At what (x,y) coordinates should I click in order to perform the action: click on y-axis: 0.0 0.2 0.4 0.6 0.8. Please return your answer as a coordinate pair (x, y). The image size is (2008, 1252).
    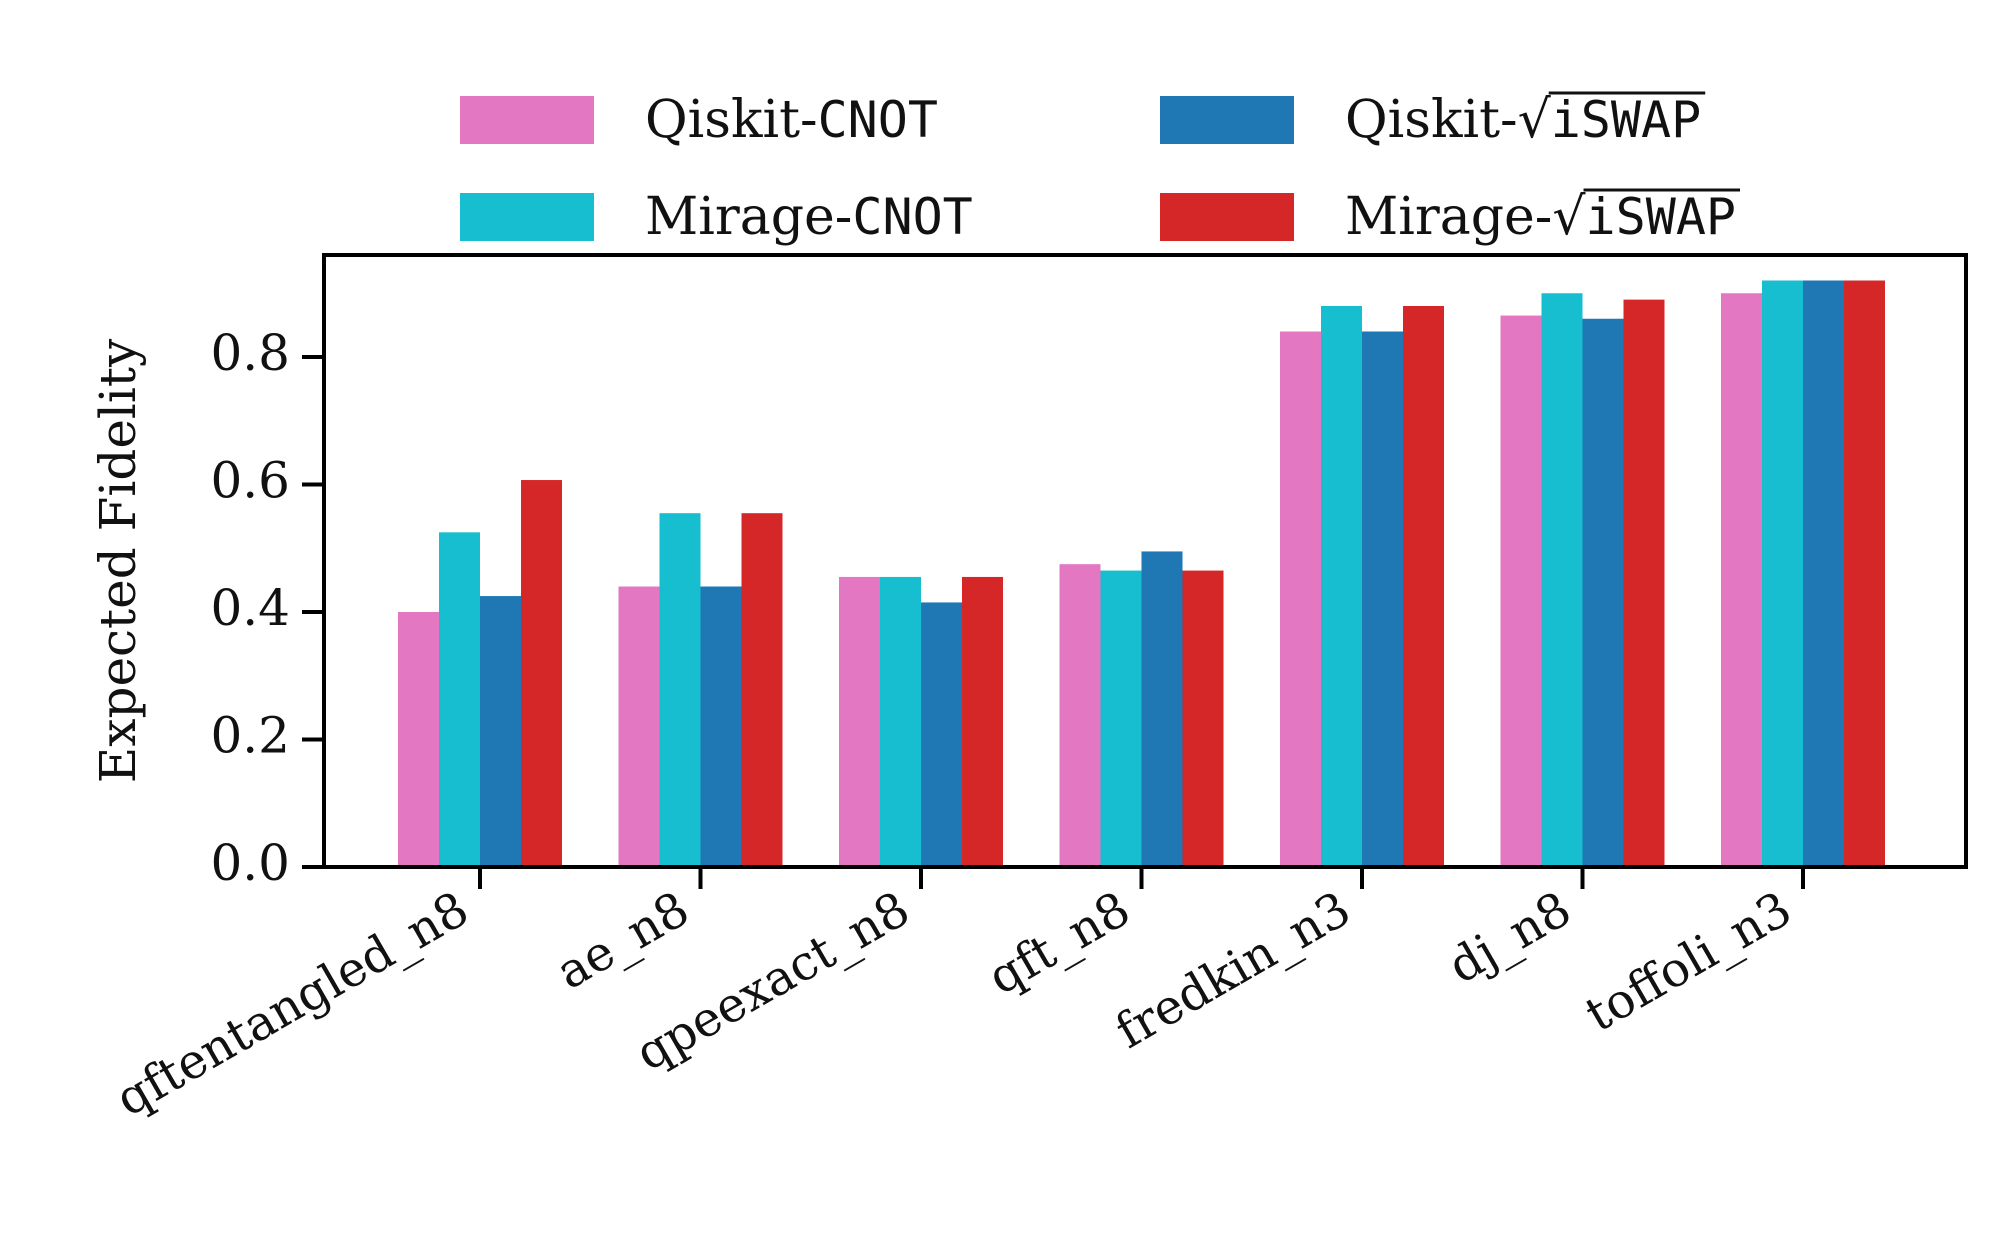
    Looking at the image, I should click on (267, 608).